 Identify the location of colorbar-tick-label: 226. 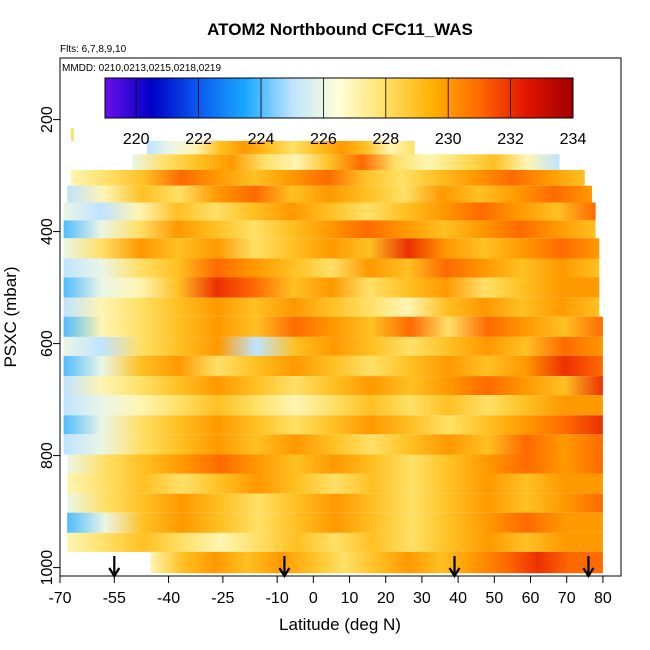
(323, 139).